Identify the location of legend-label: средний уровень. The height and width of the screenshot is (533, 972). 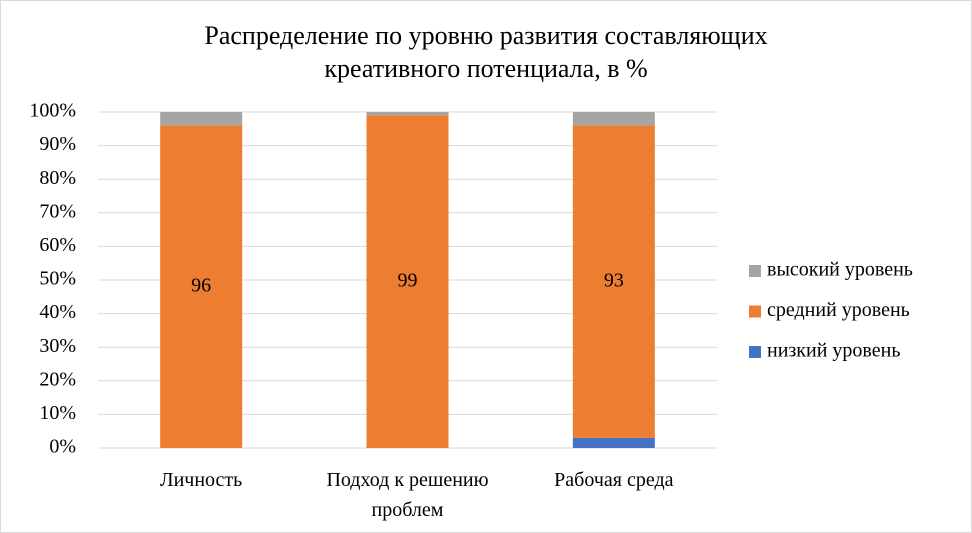
(838, 310).